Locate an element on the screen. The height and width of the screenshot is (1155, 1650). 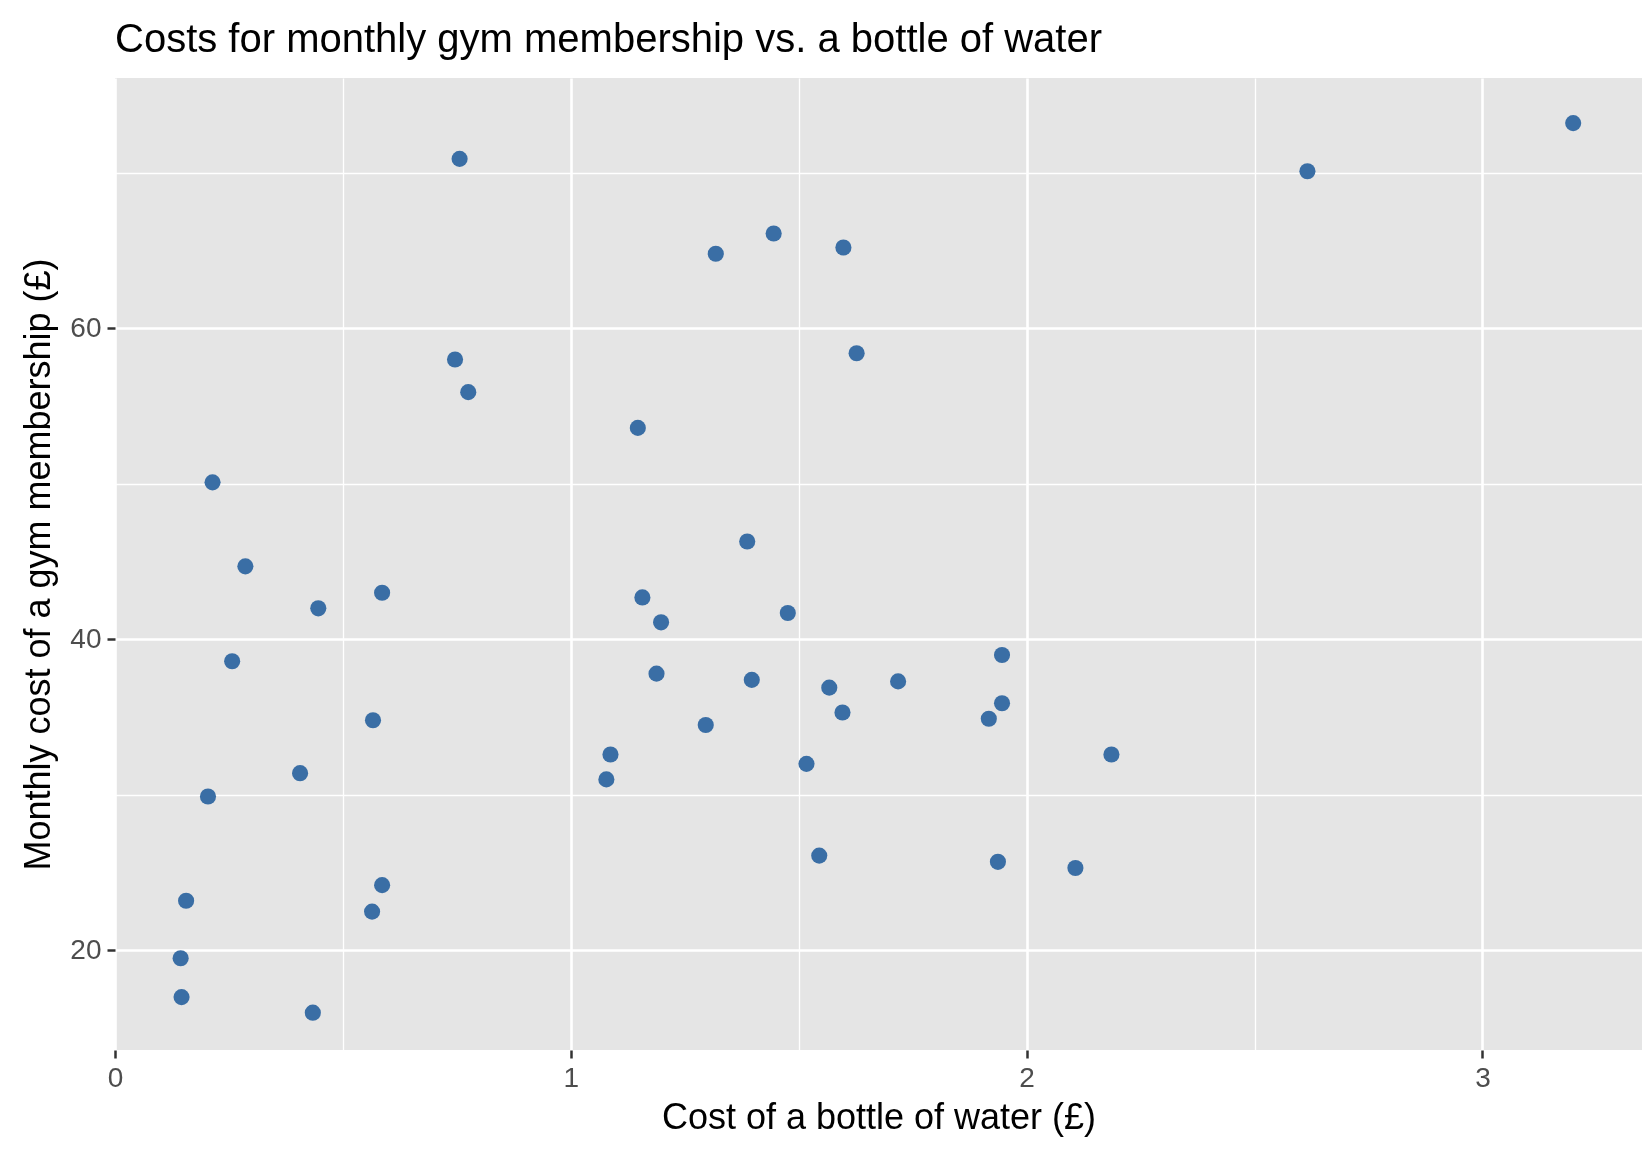
y-axis-title: Monthly cost of a gym membership (£) is located at coordinates (38, 564).